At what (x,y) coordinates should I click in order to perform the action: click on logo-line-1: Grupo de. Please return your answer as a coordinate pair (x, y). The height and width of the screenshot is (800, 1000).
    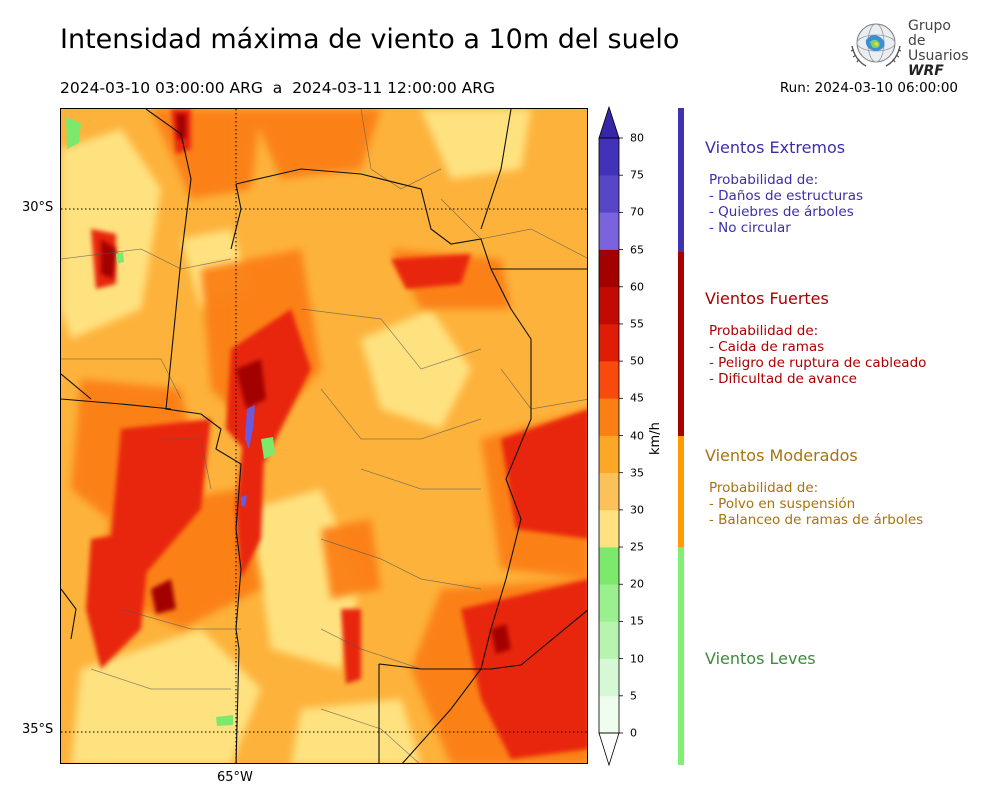
    Looking at the image, I should click on (929, 33).